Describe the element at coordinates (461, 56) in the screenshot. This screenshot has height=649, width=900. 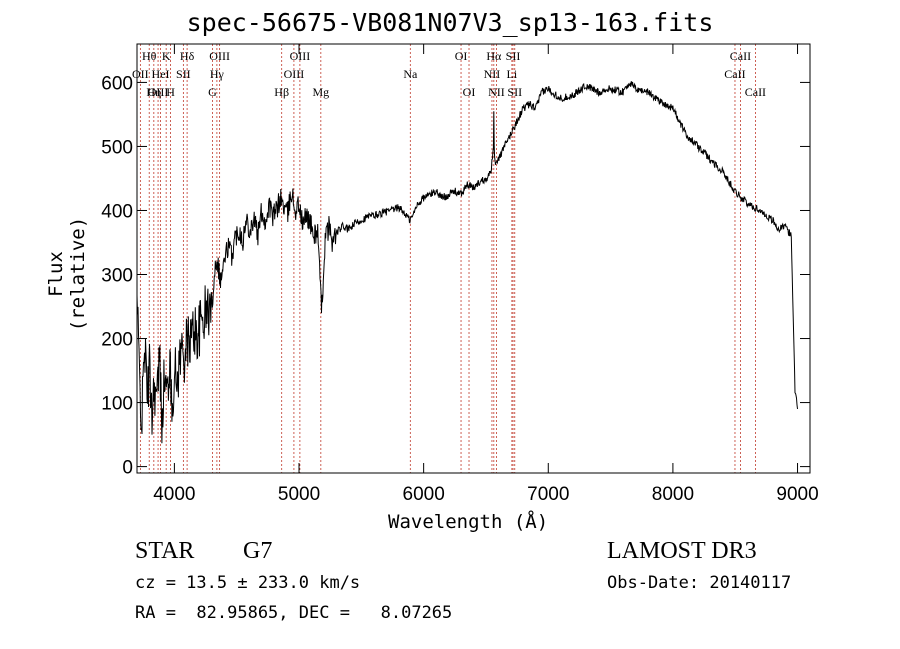
I see `line-label-17: OI` at that location.